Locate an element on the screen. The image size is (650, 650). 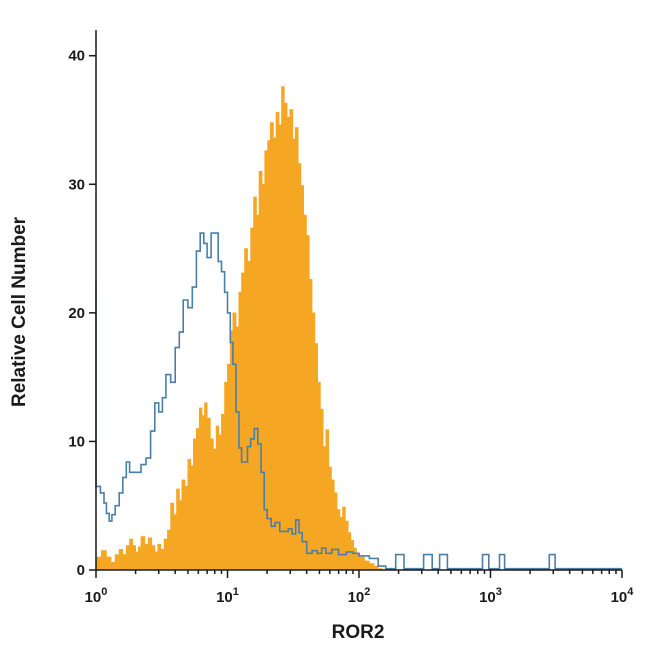
y-axis-title: Relative Cell Number is located at coordinates (19, 311).